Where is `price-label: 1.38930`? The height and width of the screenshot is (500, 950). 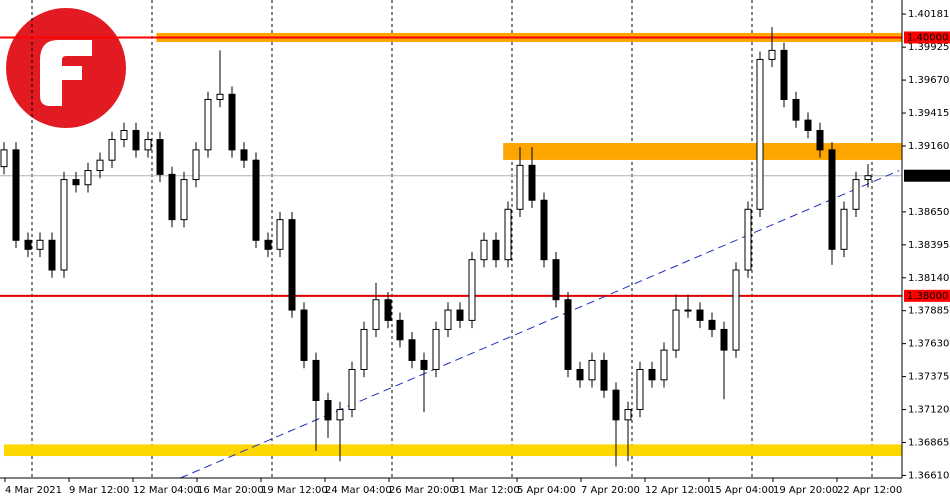 price-label: 1.38930 is located at coordinates (927, 176).